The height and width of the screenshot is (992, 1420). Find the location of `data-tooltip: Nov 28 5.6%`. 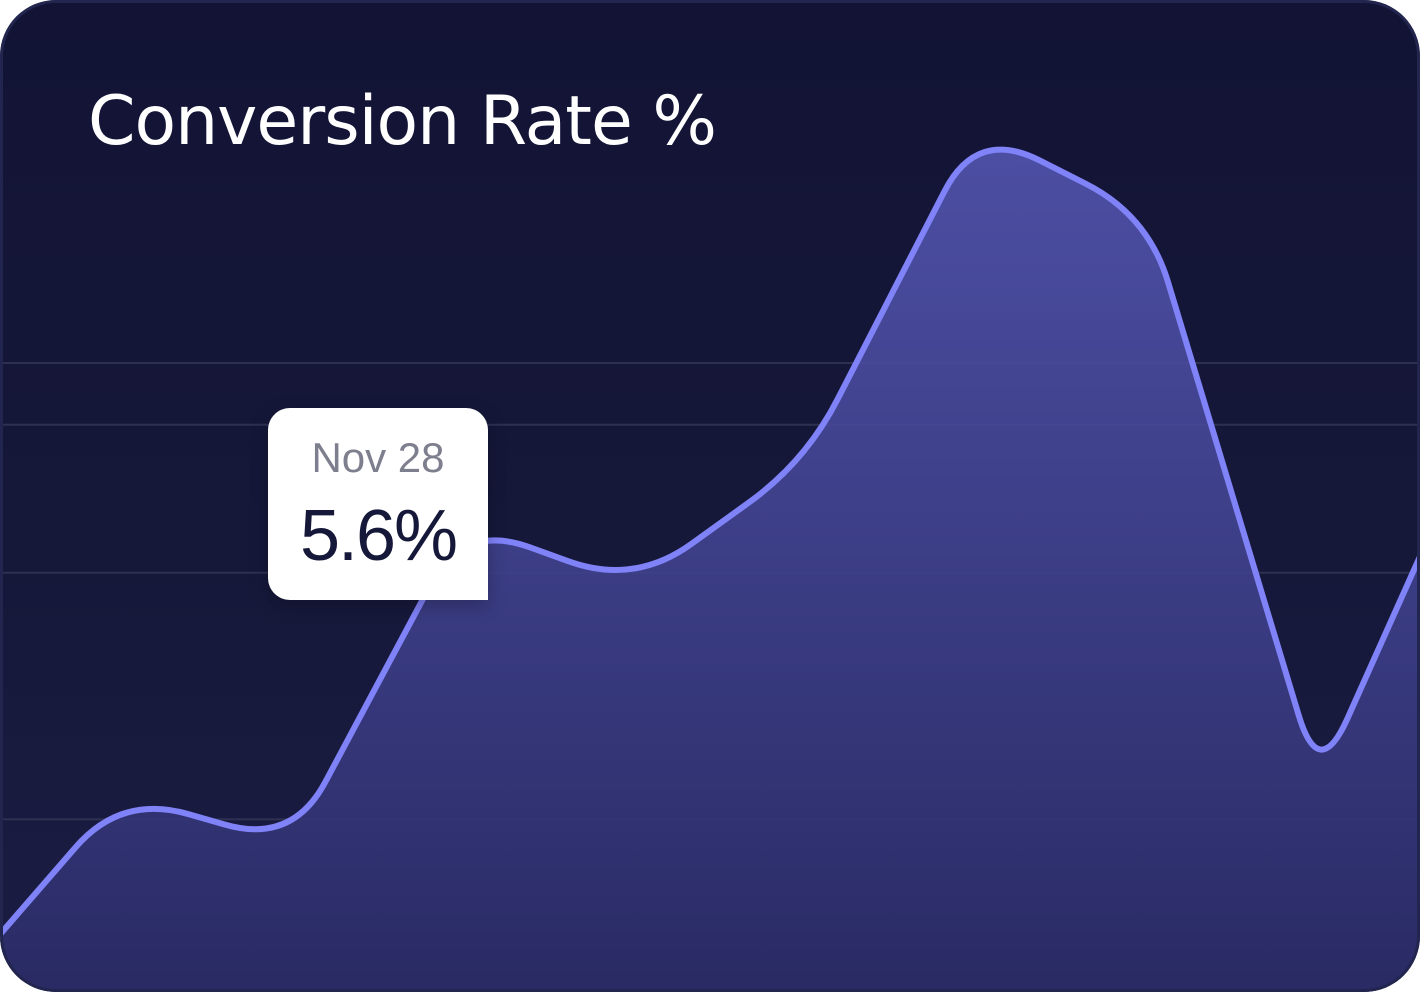

data-tooltip: Nov 28 5.6% is located at coordinates (378, 504).